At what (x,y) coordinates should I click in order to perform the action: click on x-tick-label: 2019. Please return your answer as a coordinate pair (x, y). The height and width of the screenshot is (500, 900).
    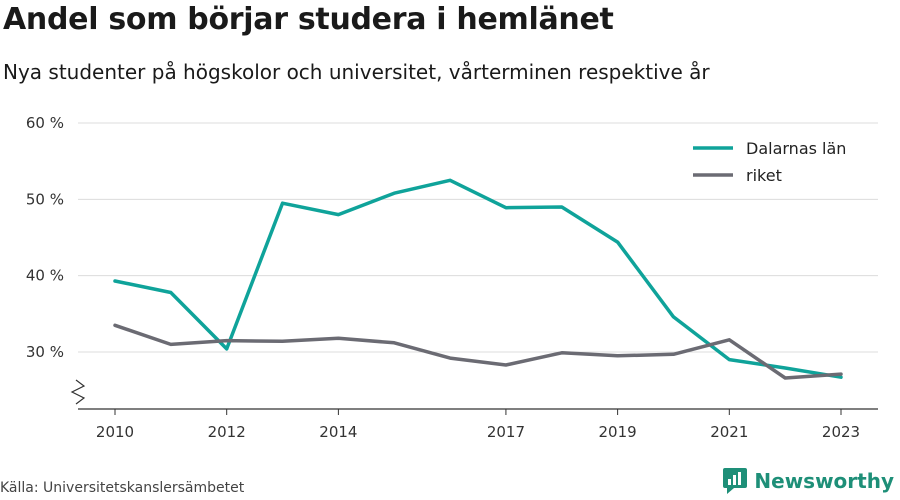
    Looking at the image, I should click on (618, 432).